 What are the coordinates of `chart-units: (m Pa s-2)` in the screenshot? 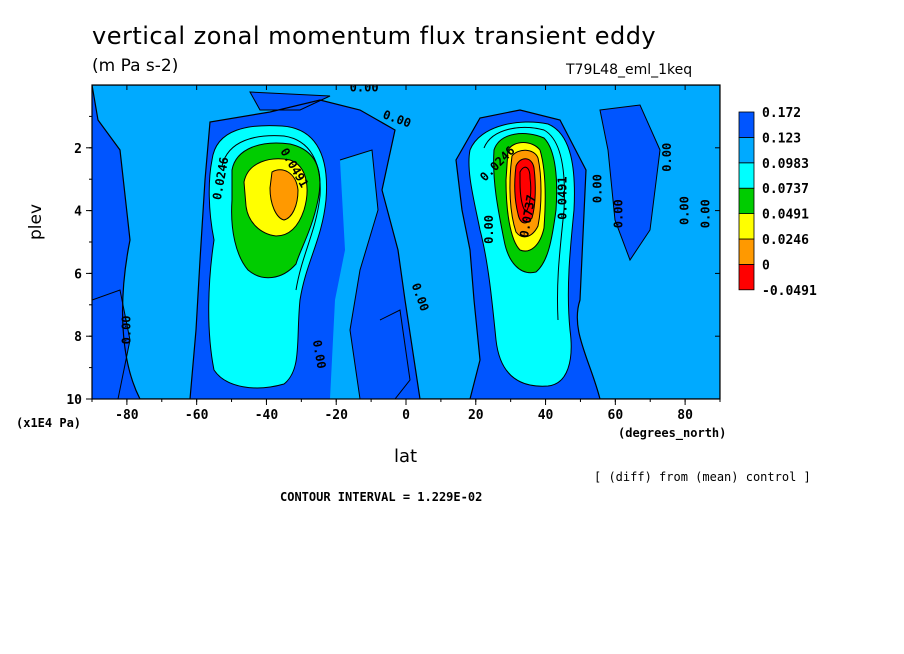 It's located at (135, 66).